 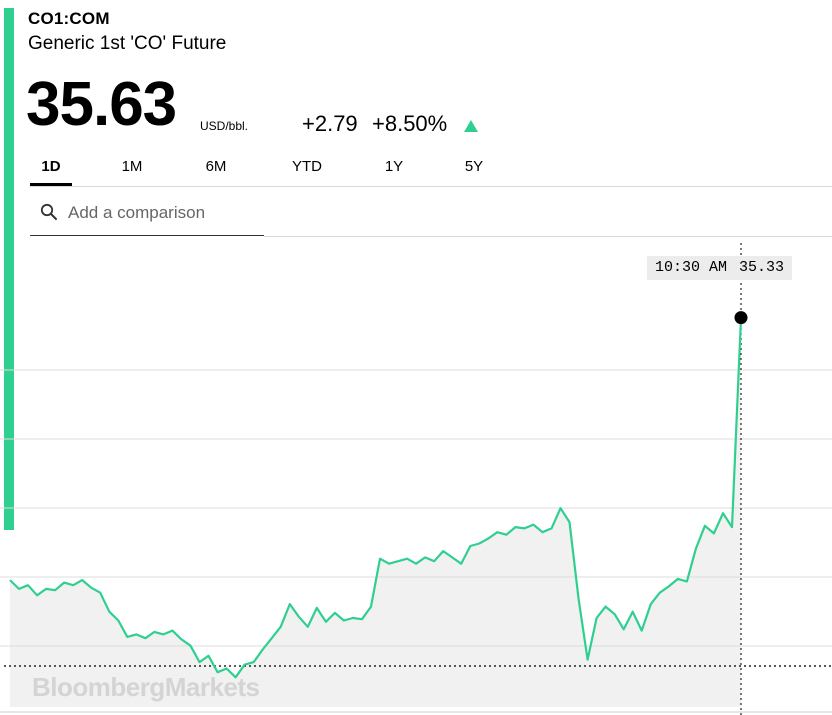 I want to click on comparison-search-input, so click(x=163, y=213).